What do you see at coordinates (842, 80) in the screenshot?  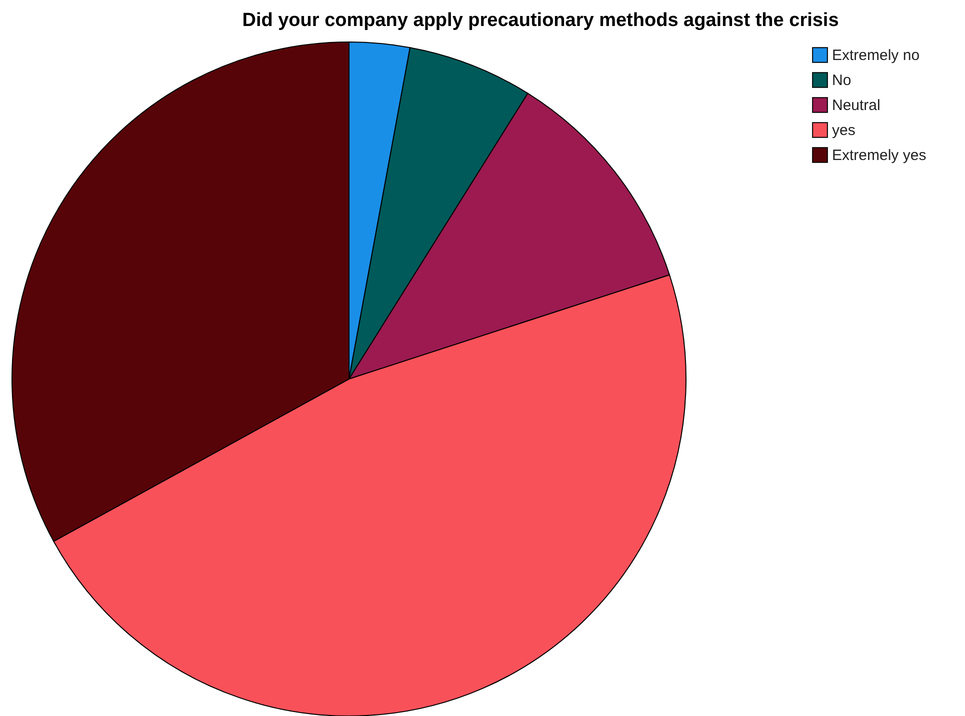 I see `legend-label: No` at bounding box center [842, 80].